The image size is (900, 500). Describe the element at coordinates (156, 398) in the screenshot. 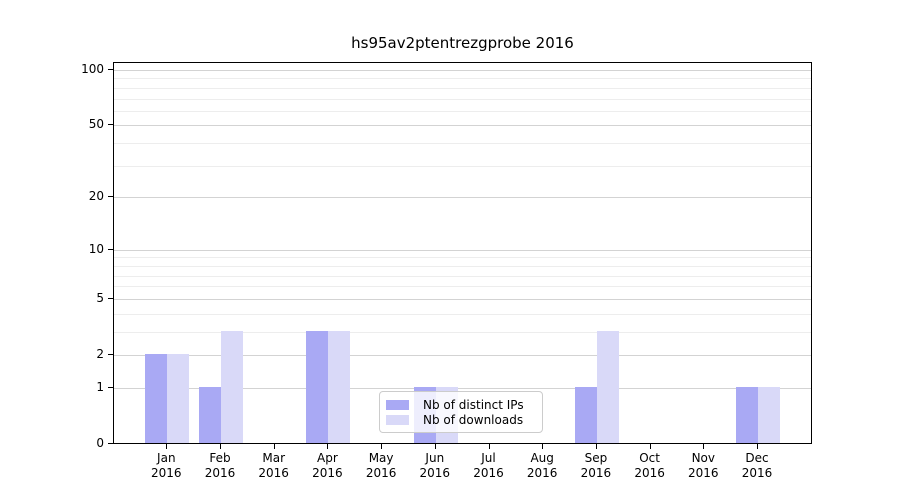

I see `bar-distinct-ips-jan` at that location.